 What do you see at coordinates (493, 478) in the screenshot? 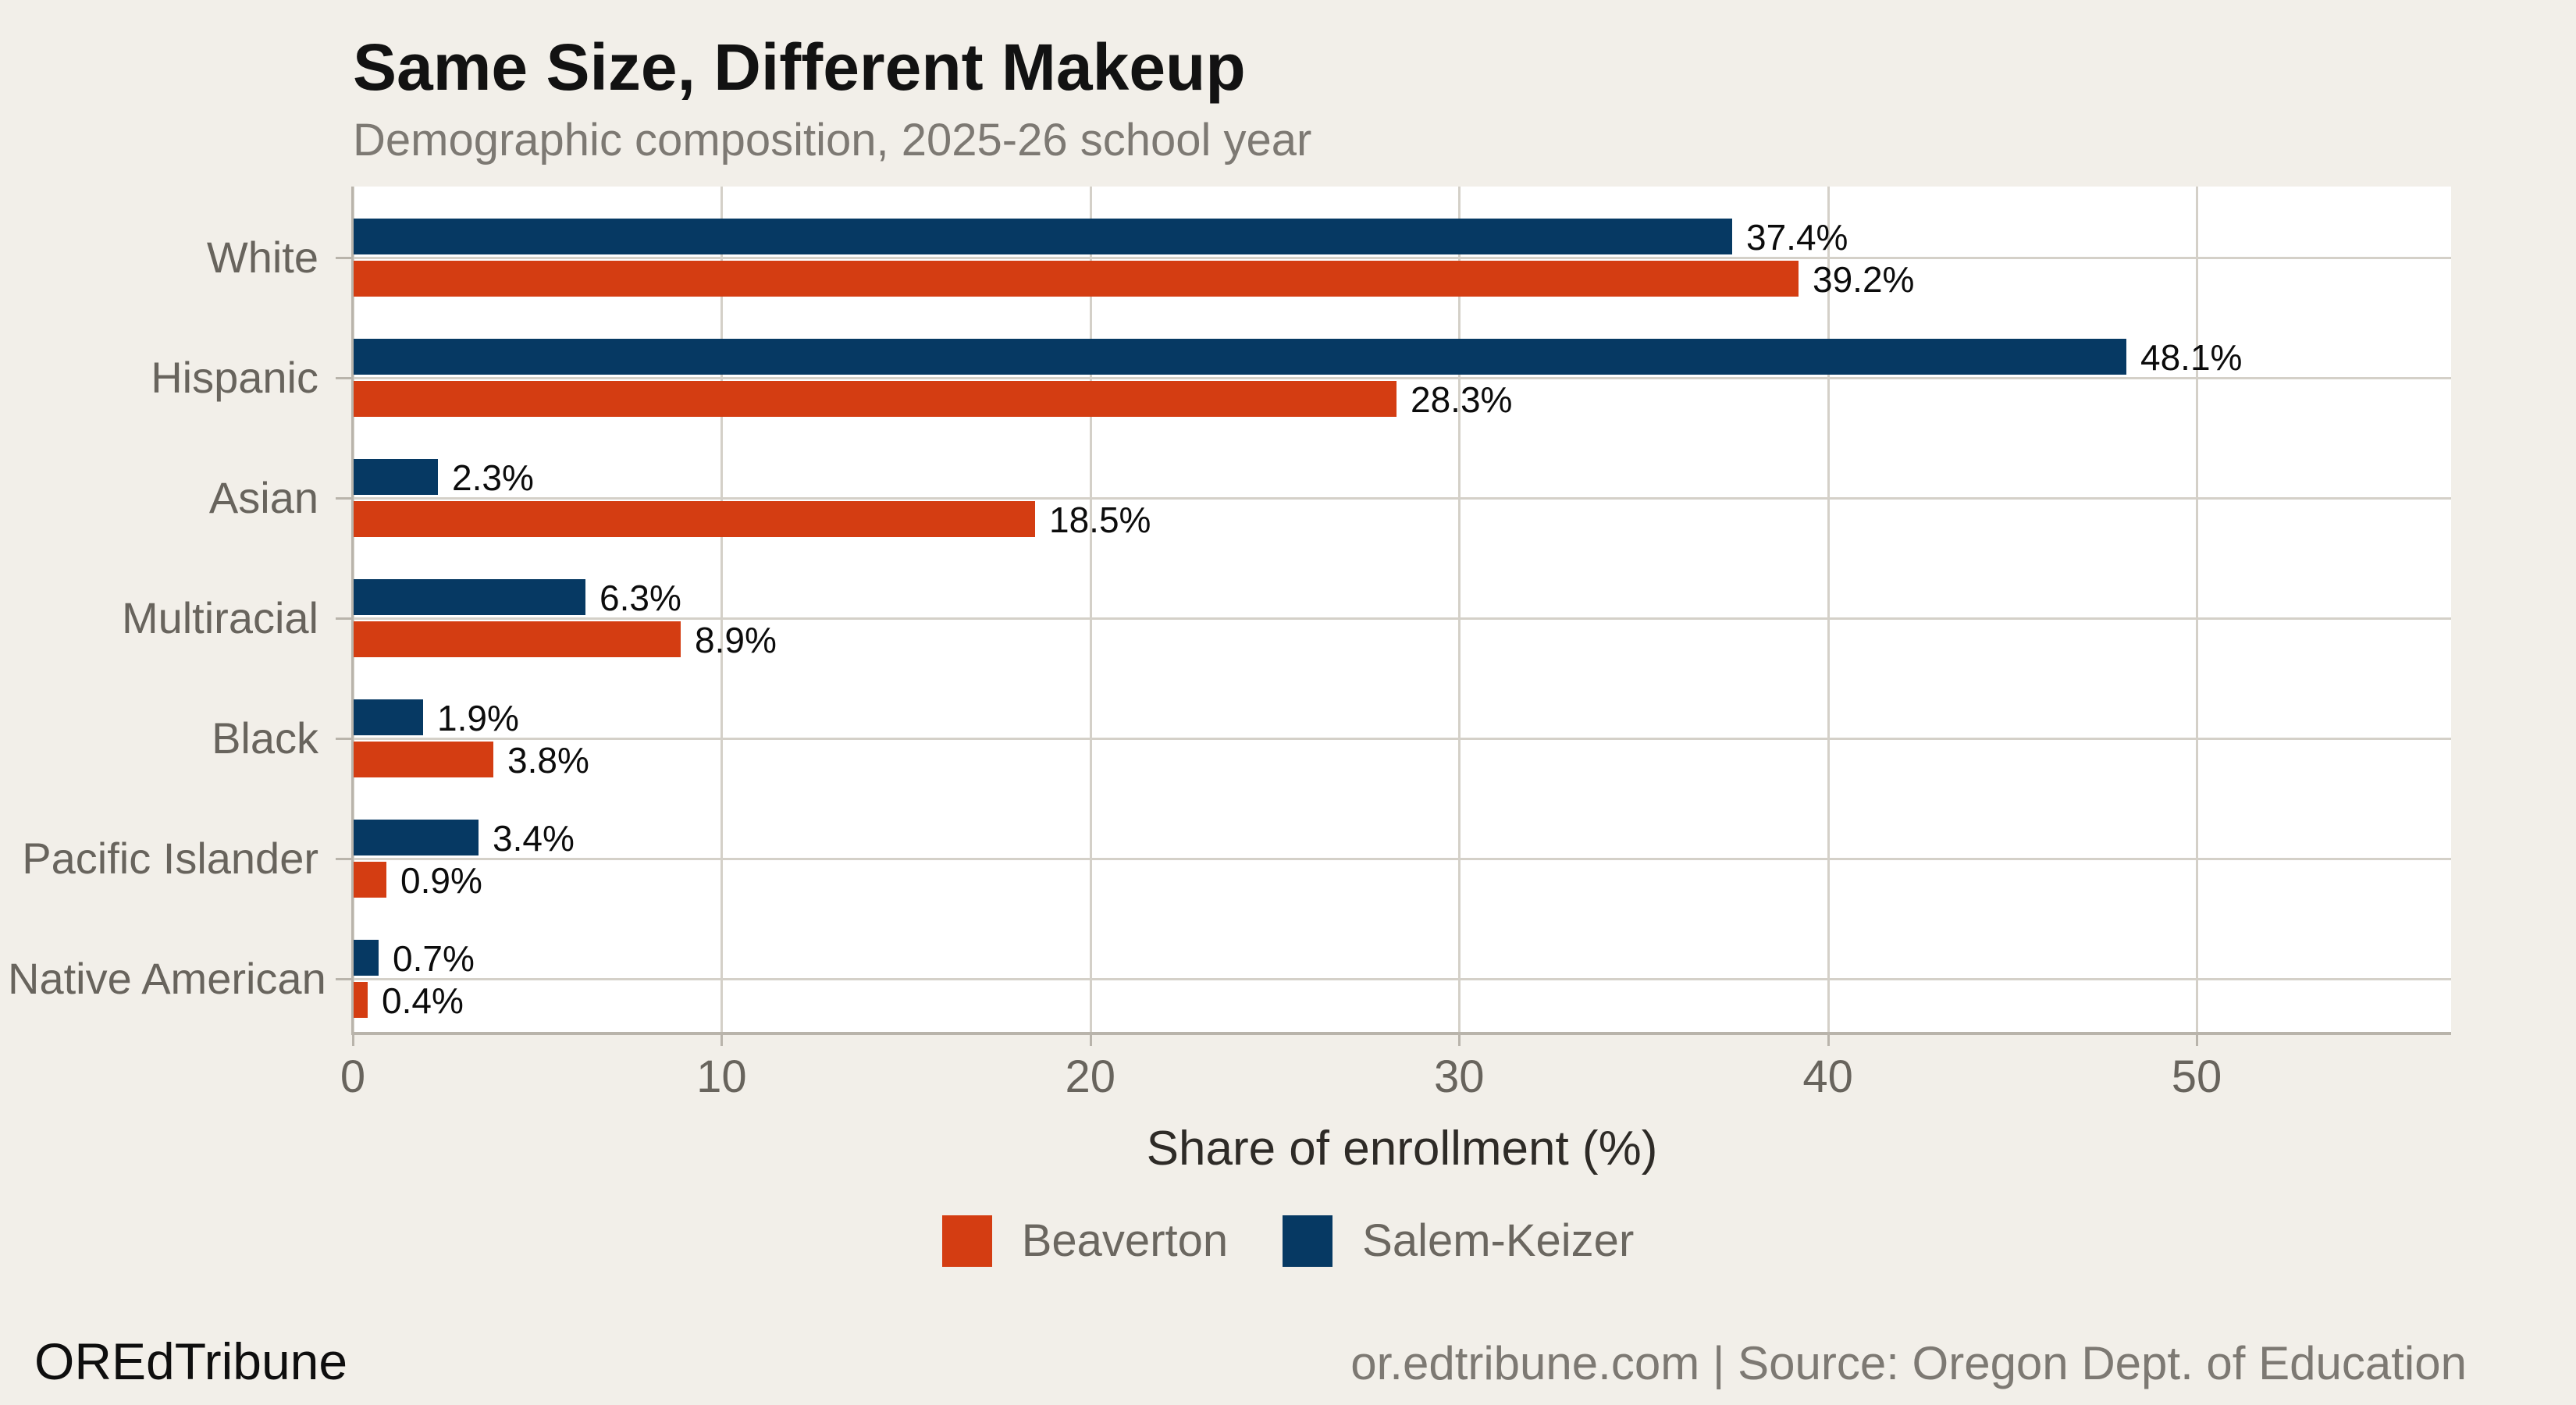
I see `value-label: 2.3%` at bounding box center [493, 478].